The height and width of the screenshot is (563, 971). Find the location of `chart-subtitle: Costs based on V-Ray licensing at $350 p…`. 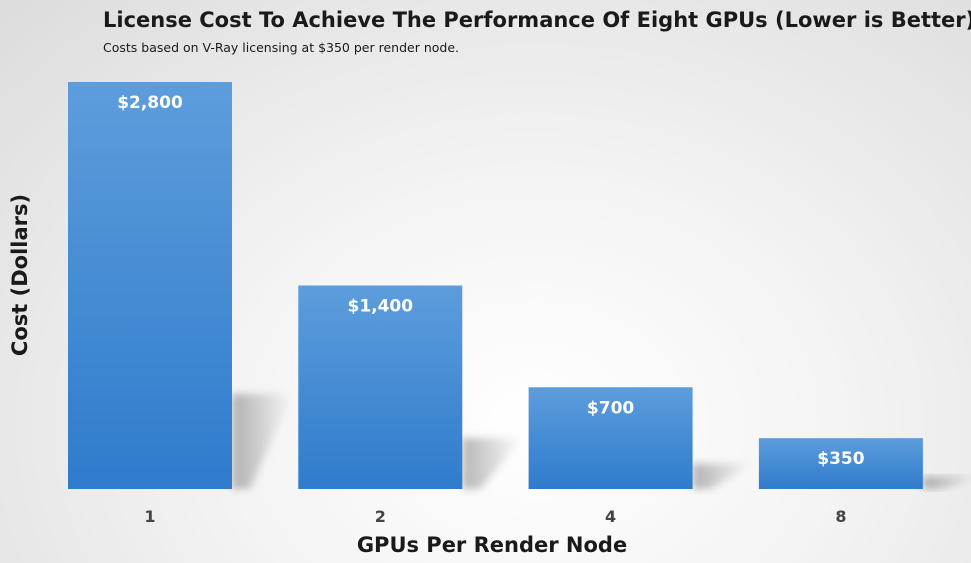

chart-subtitle: Costs based on V-Ray licensing at $350 p… is located at coordinates (281, 47).